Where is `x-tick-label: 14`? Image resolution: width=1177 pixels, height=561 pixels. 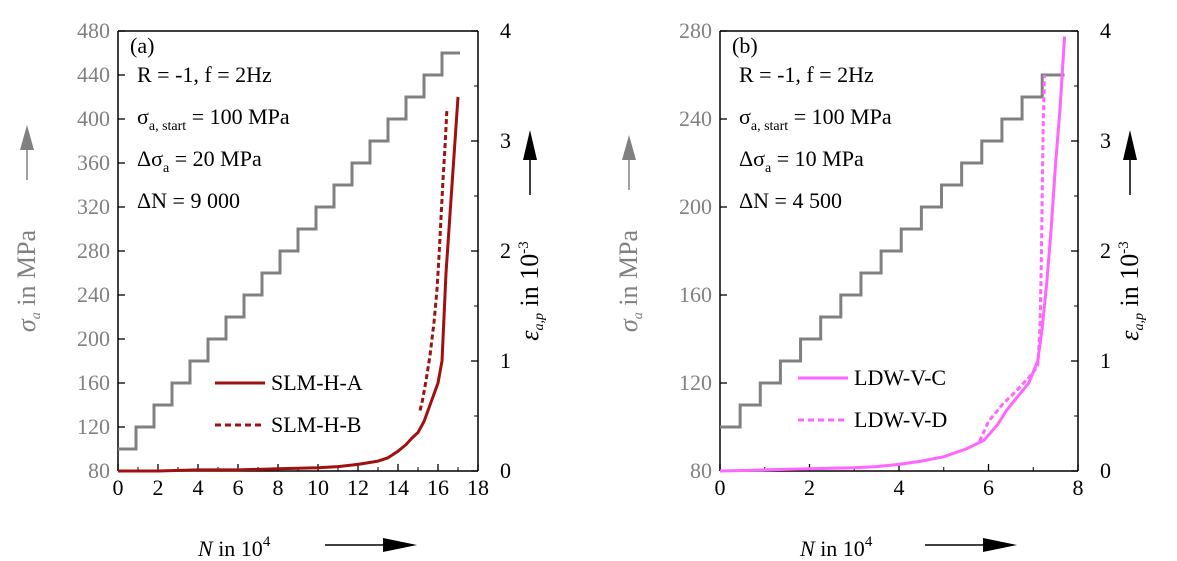
x-tick-label: 14 is located at coordinates (398, 487).